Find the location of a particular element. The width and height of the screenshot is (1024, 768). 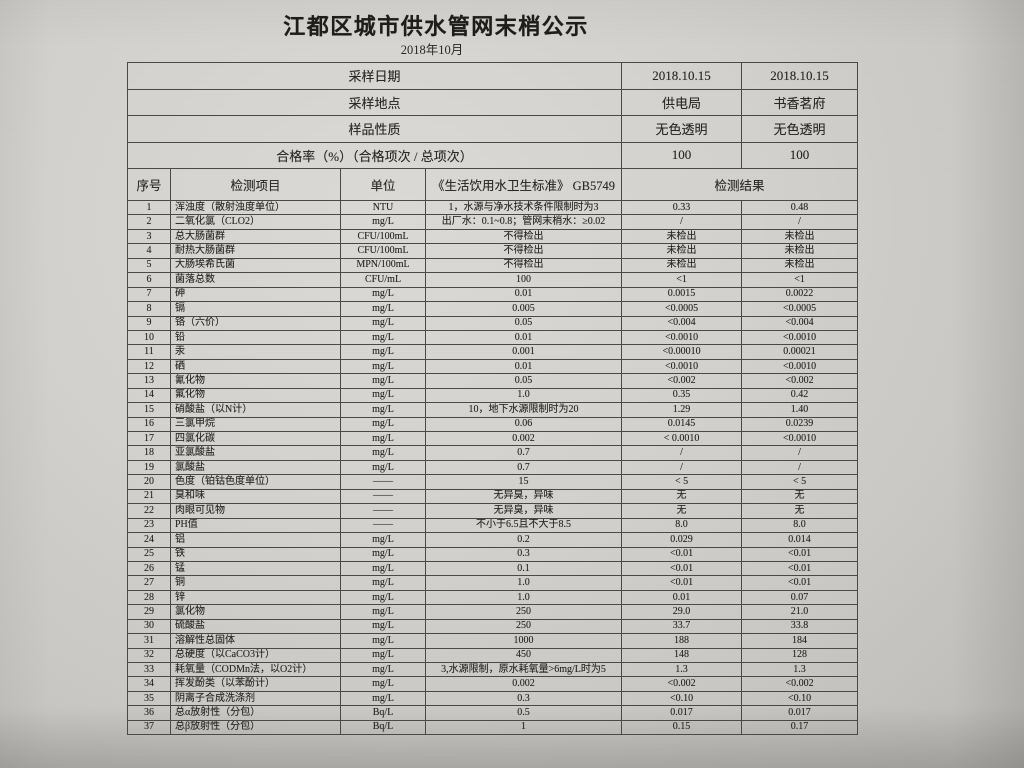

row-standard: 10，地下水源限制时为20 is located at coordinates (523, 410).